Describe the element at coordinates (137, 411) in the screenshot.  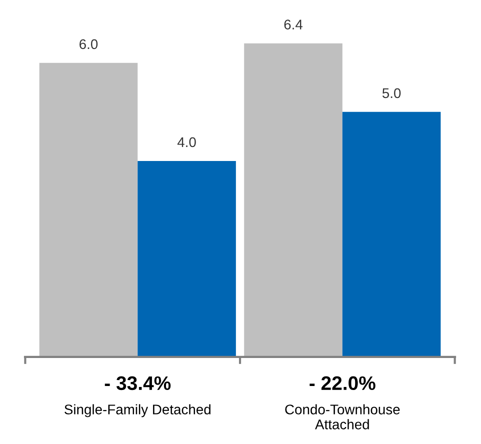
I see `x-tick-label: Single-Family Detached` at that location.